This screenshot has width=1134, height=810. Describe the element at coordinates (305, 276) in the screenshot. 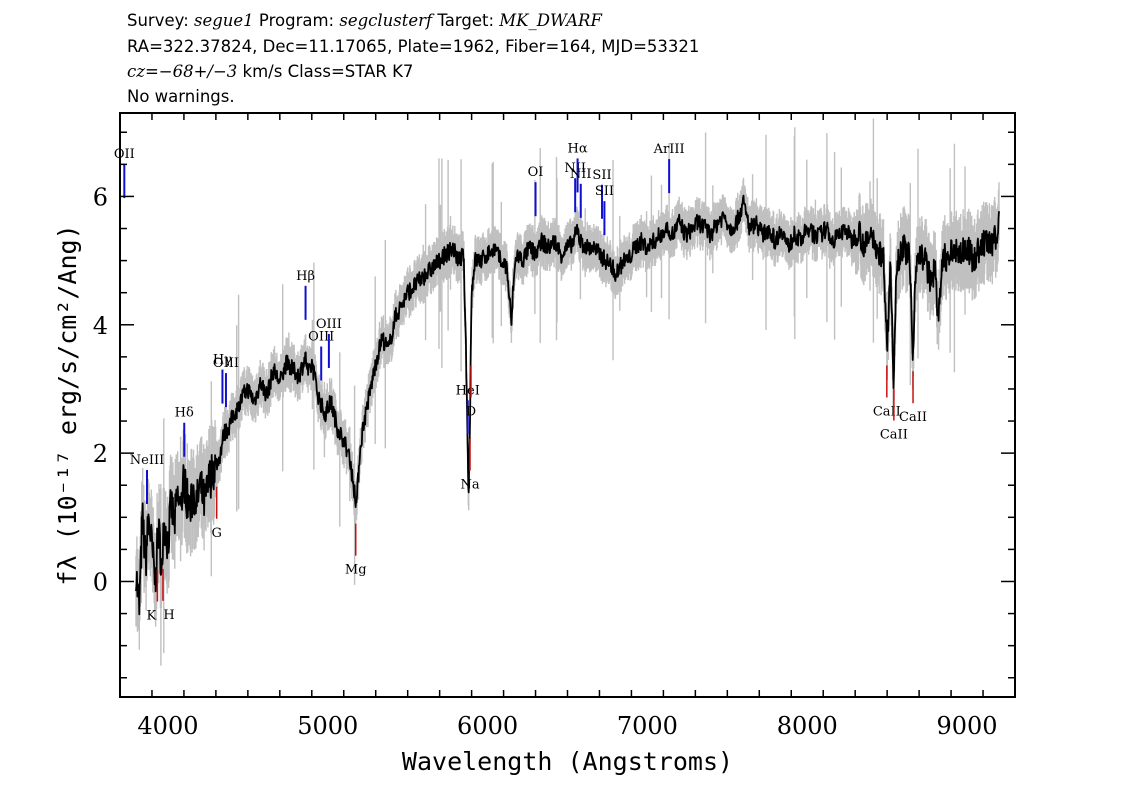

I see `emission-line-label: Hβ` at that location.